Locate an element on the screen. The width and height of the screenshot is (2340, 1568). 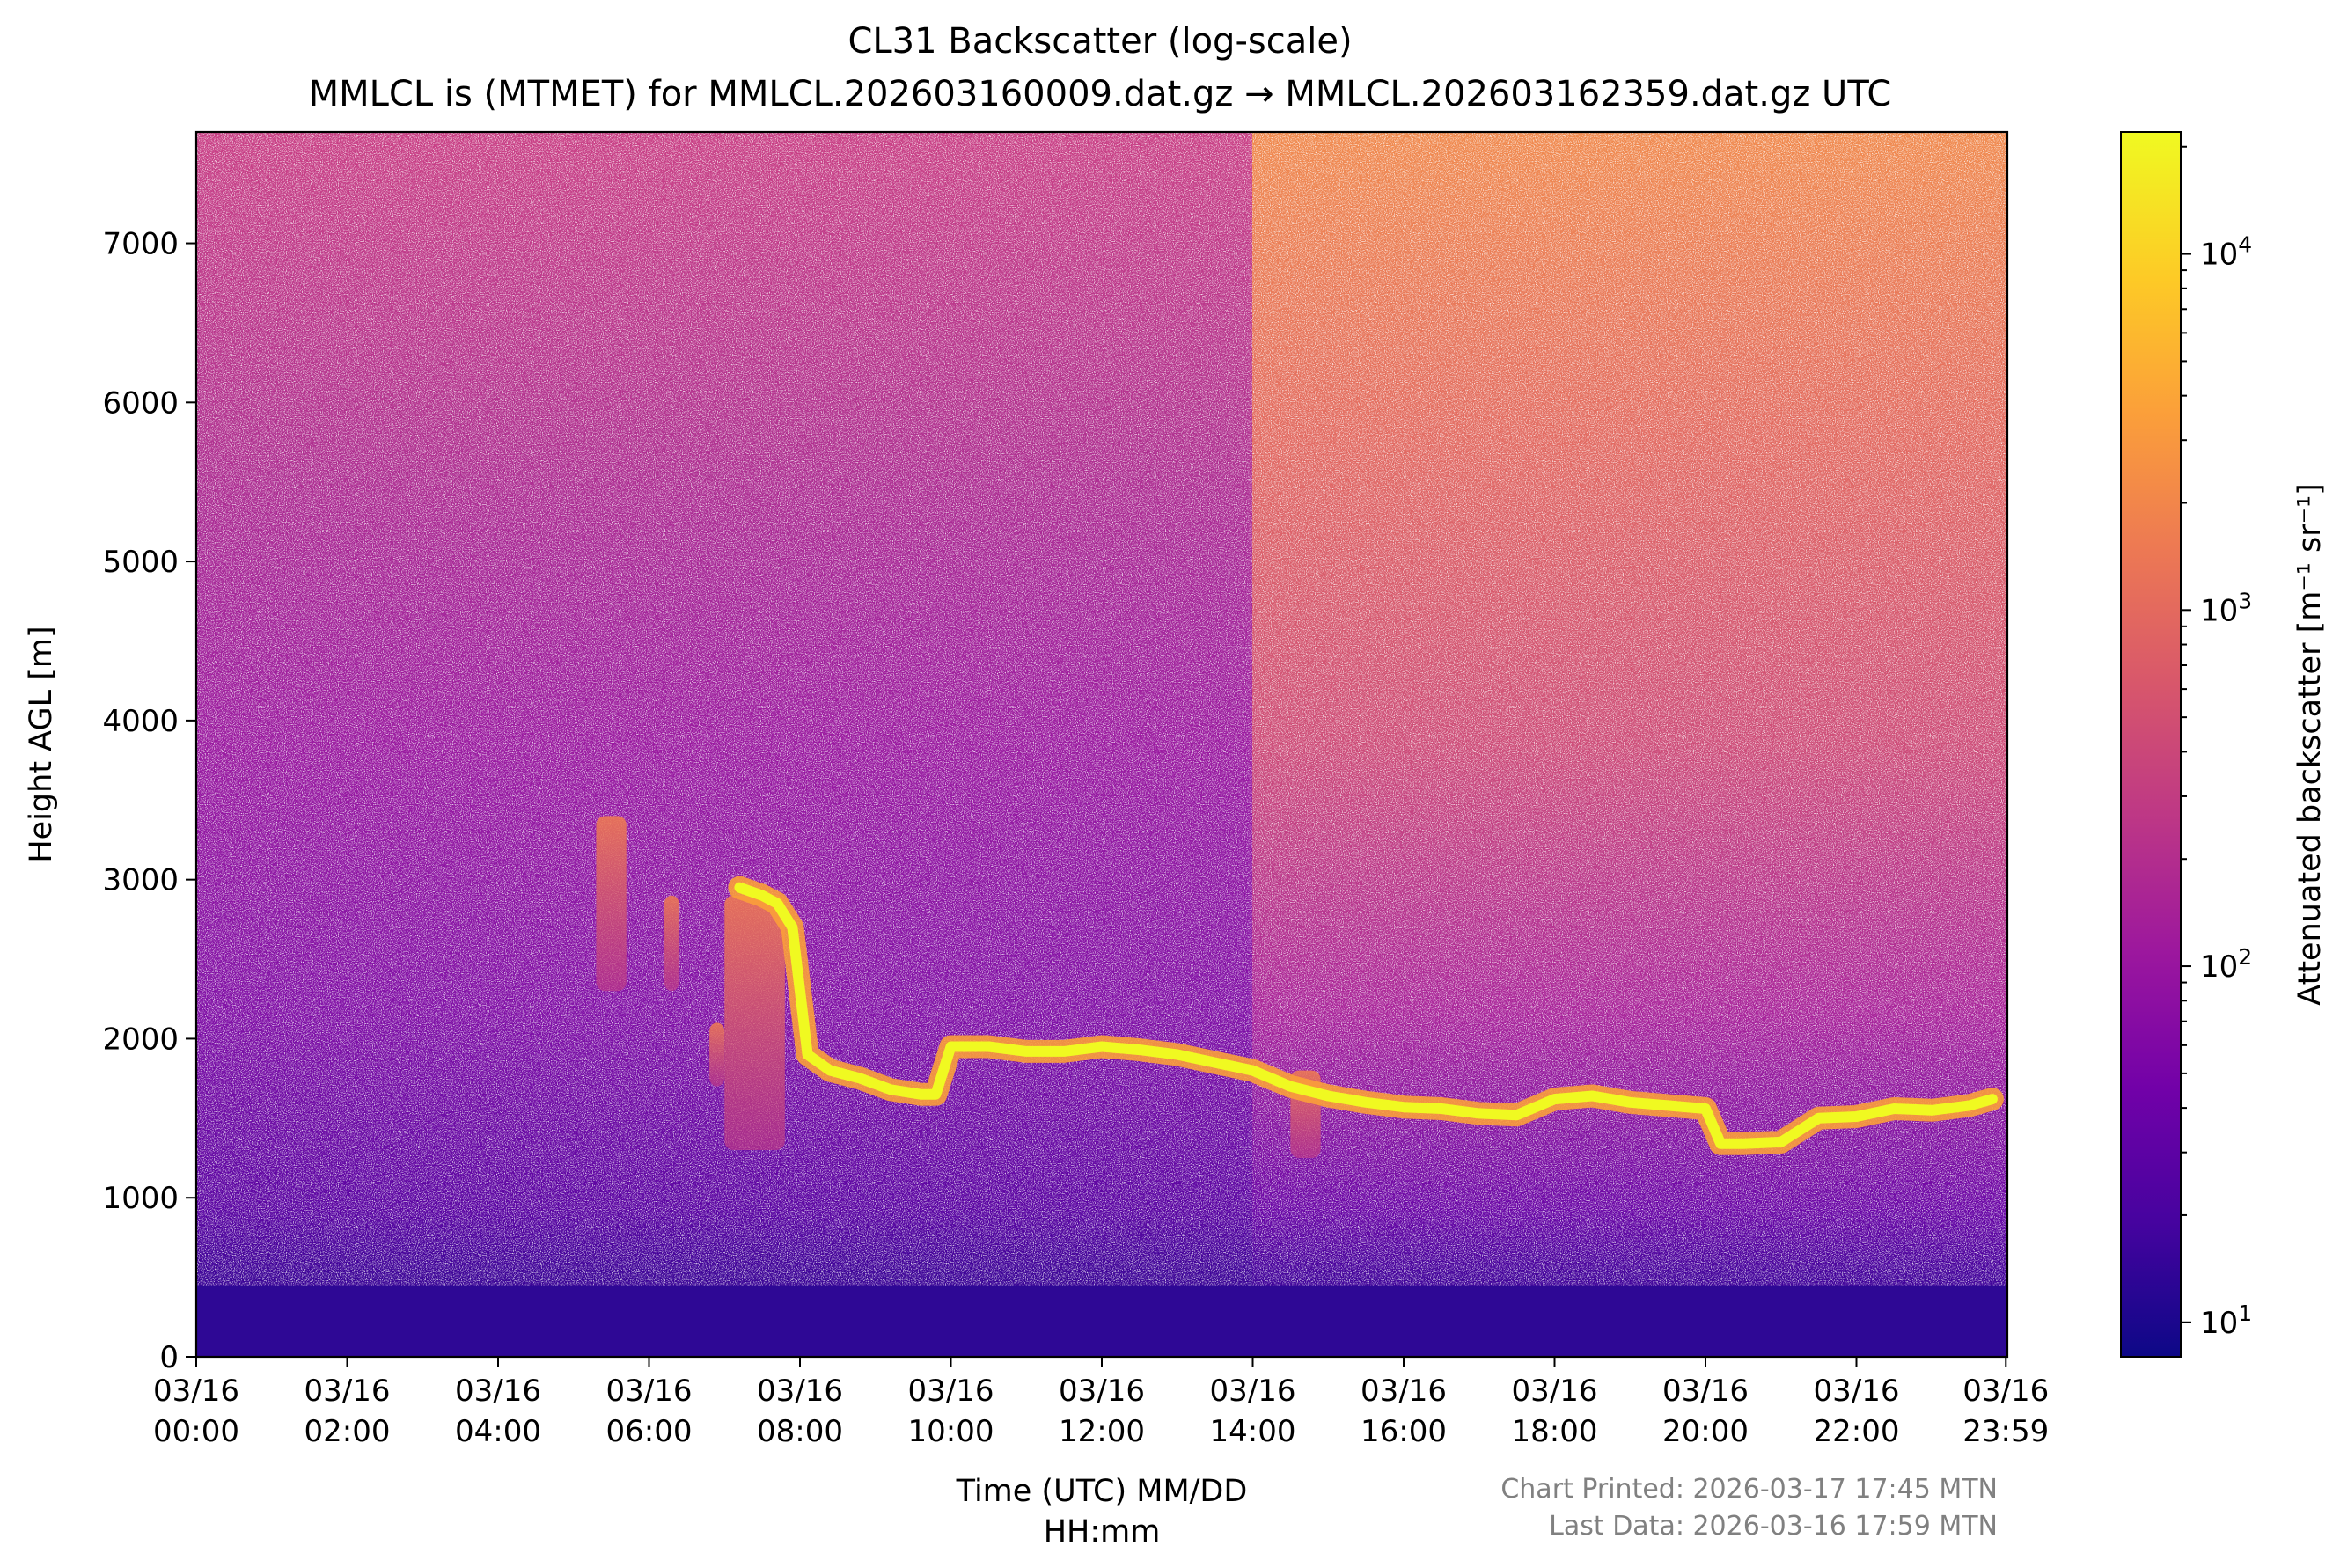
y-tick-label: 1000 is located at coordinates (140, 1198).